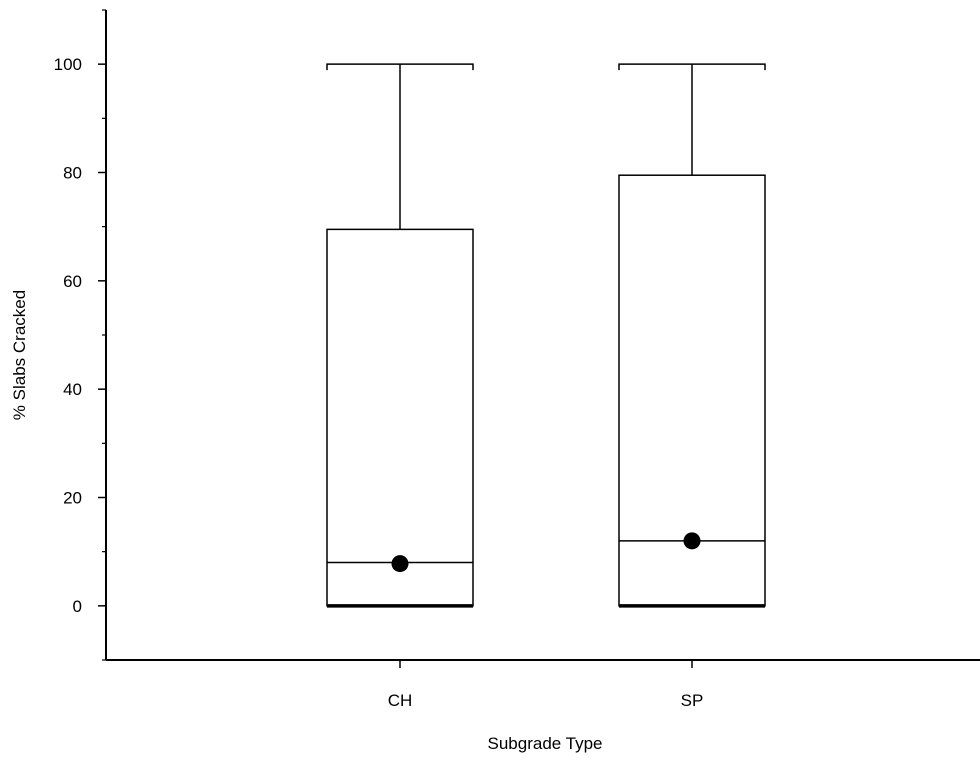  What do you see at coordinates (77, 606) in the screenshot?
I see `y-tick-label: 0` at bounding box center [77, 606].